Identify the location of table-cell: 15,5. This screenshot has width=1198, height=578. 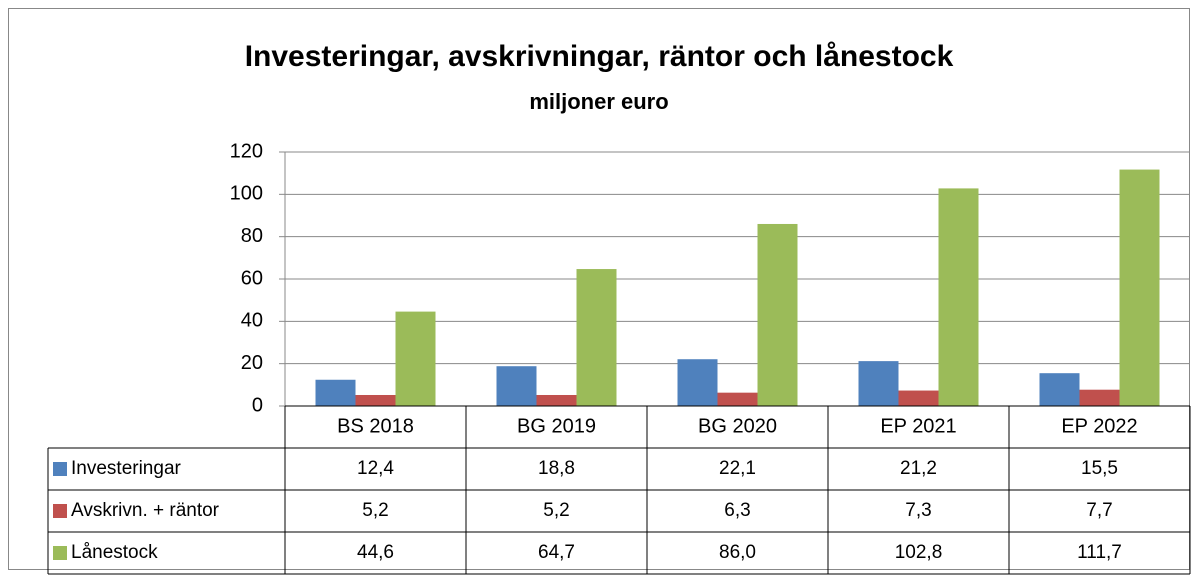
(1099, 468).